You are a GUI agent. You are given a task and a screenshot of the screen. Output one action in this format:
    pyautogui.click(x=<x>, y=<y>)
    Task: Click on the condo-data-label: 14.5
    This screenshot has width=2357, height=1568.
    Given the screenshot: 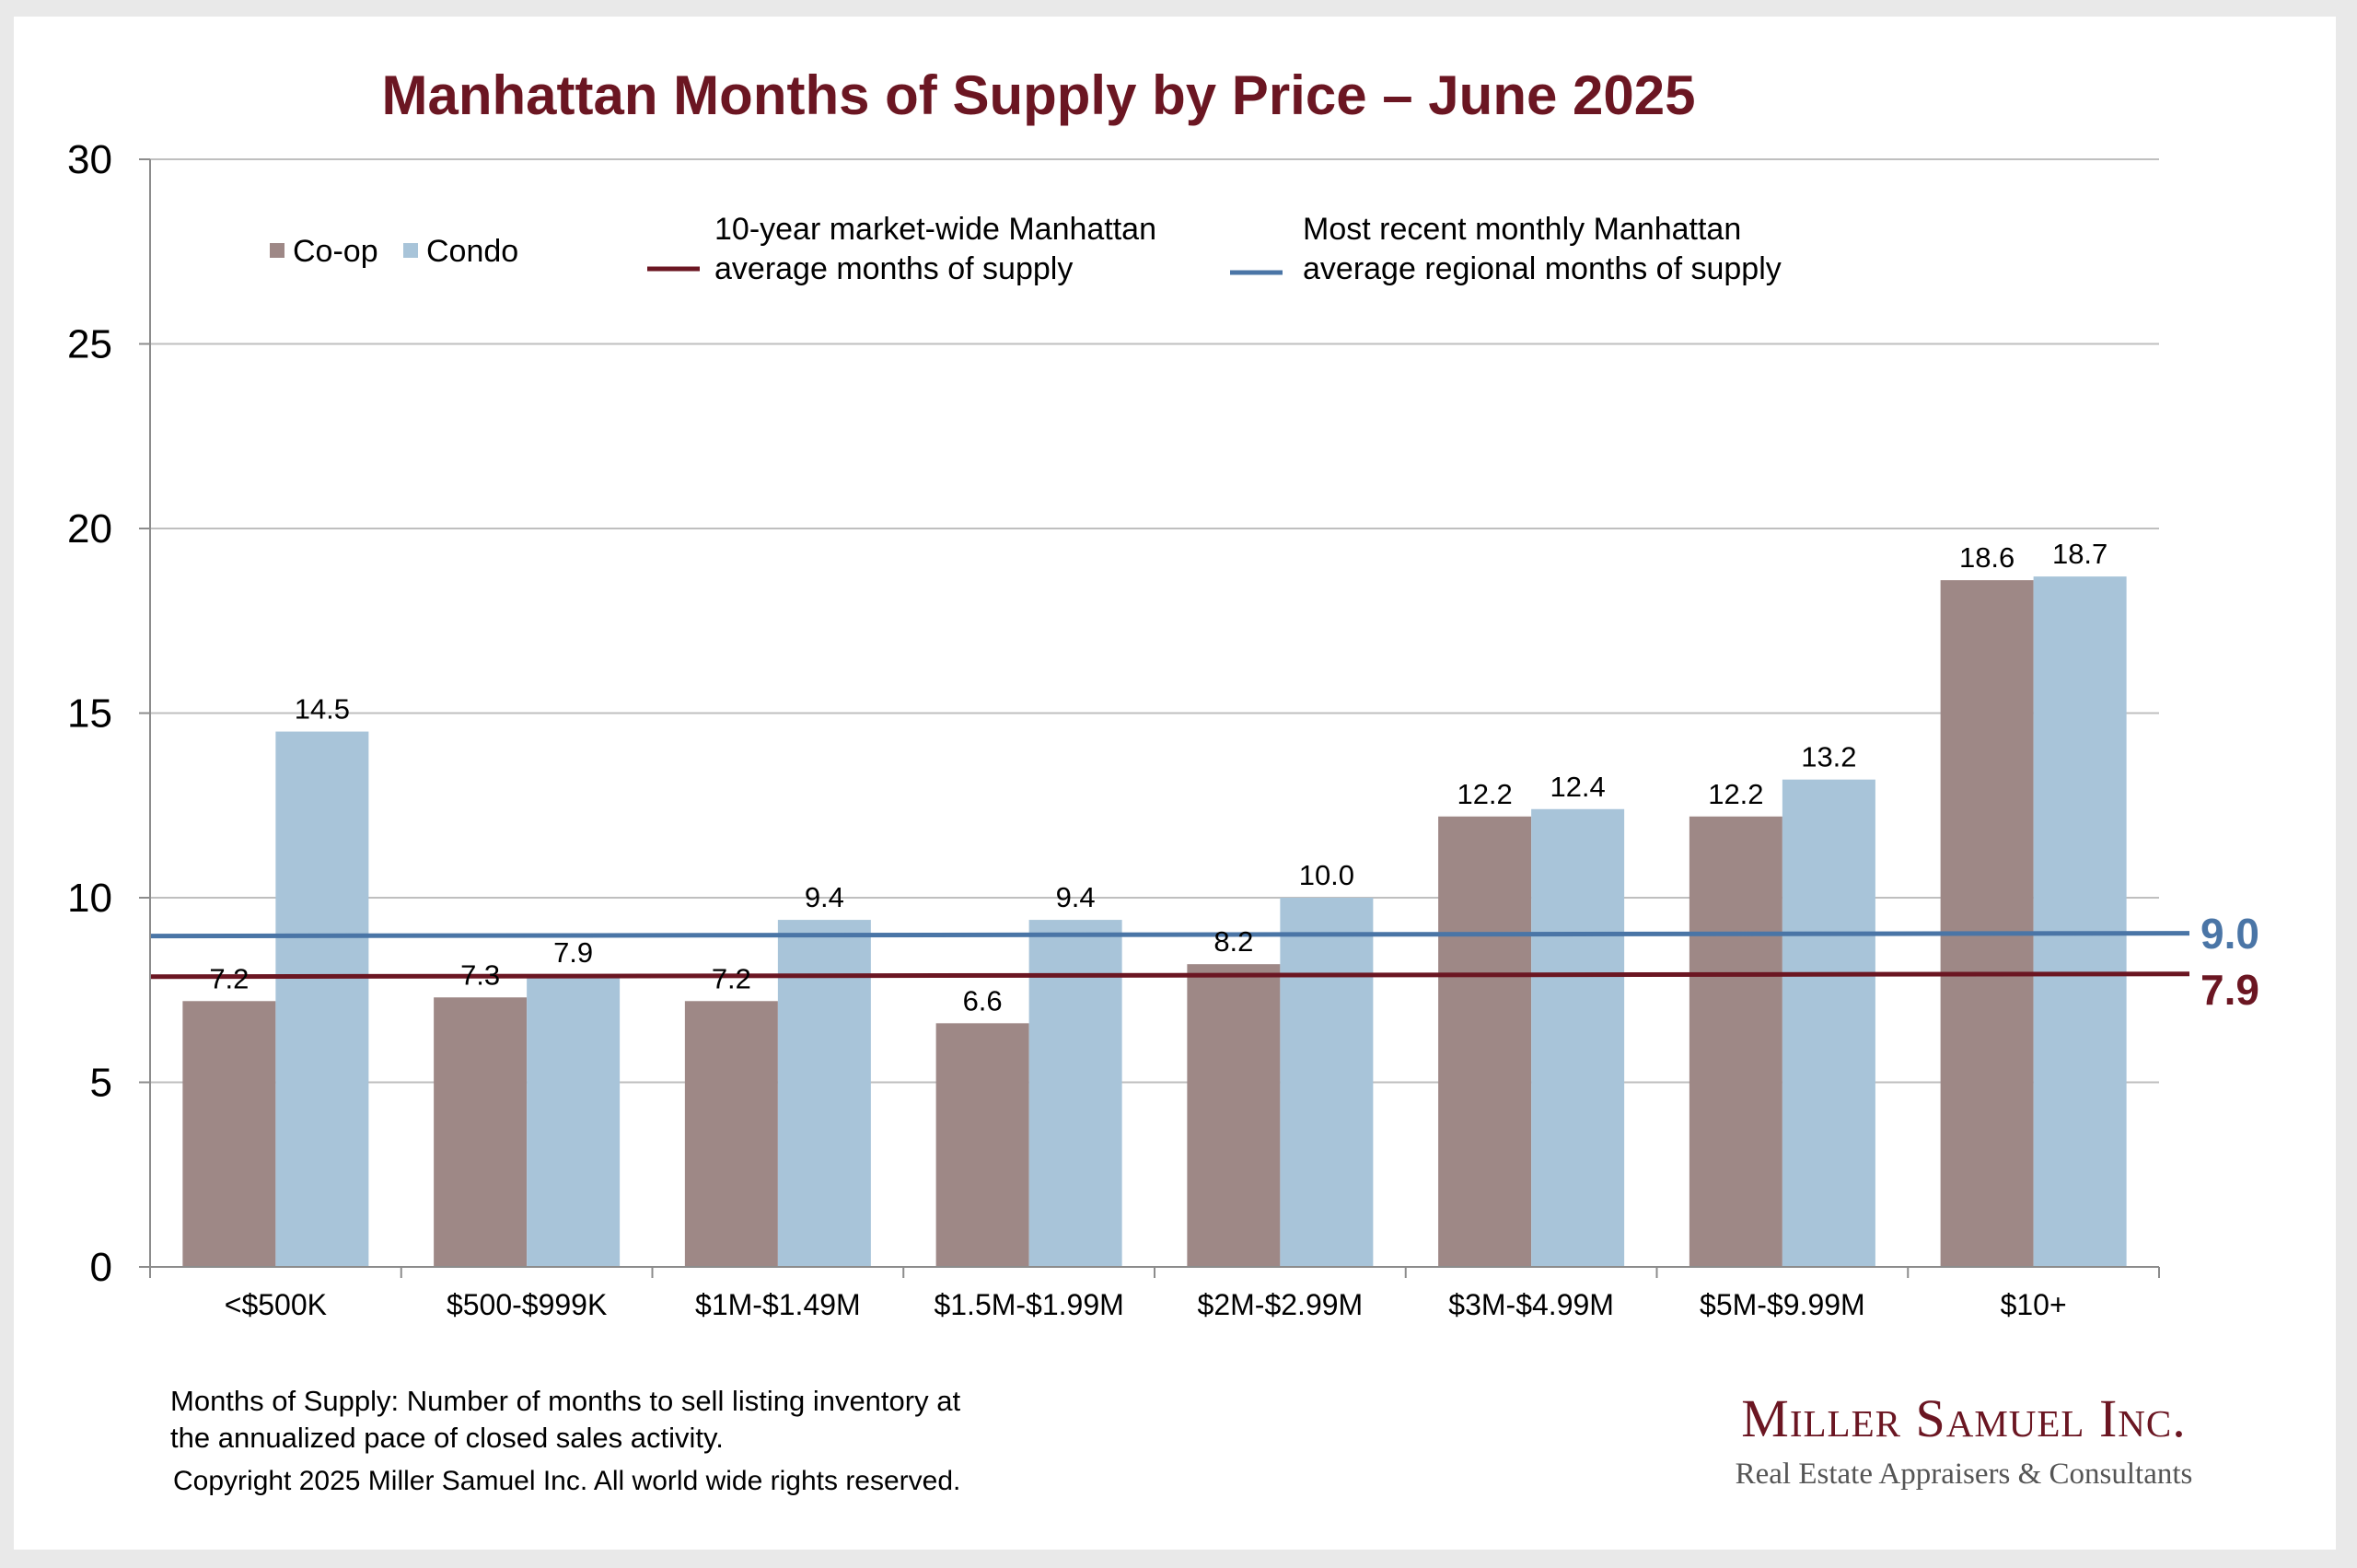 What is the action you would take?
    pyautogui.click(x=322, y=709)
    